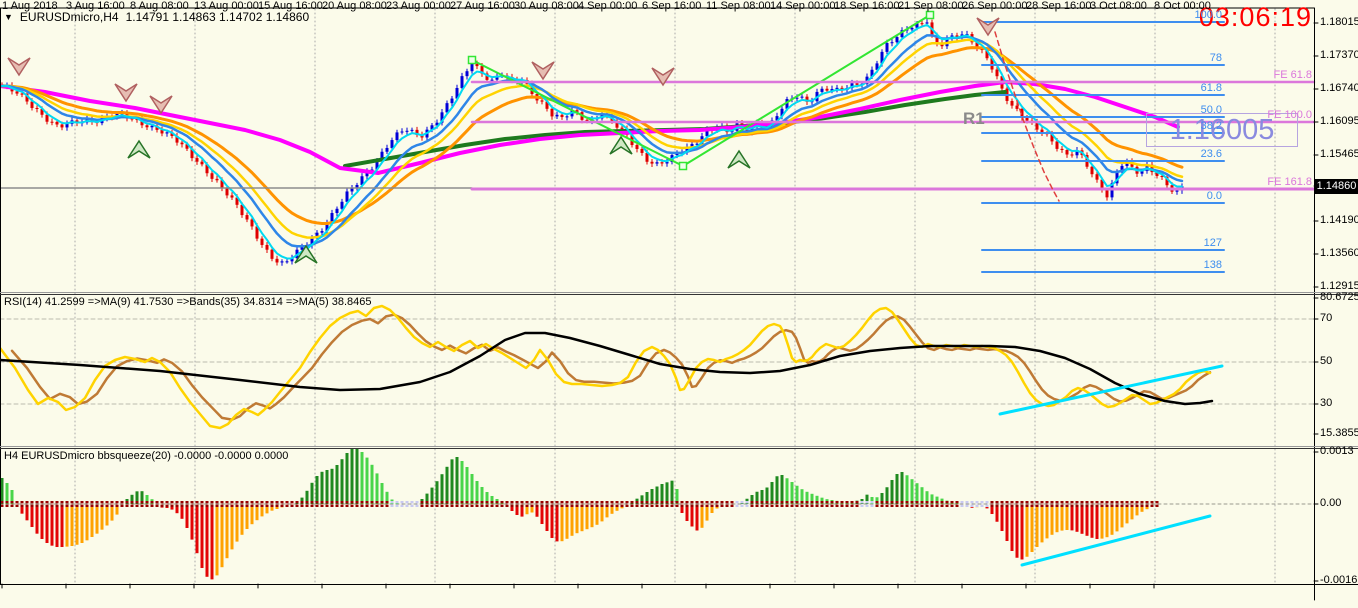 The image size is (1358, 608). Describe the element at coordinates (1116, 540) in the screenshot. I see `squeeze-cyan-trendline` at that location.